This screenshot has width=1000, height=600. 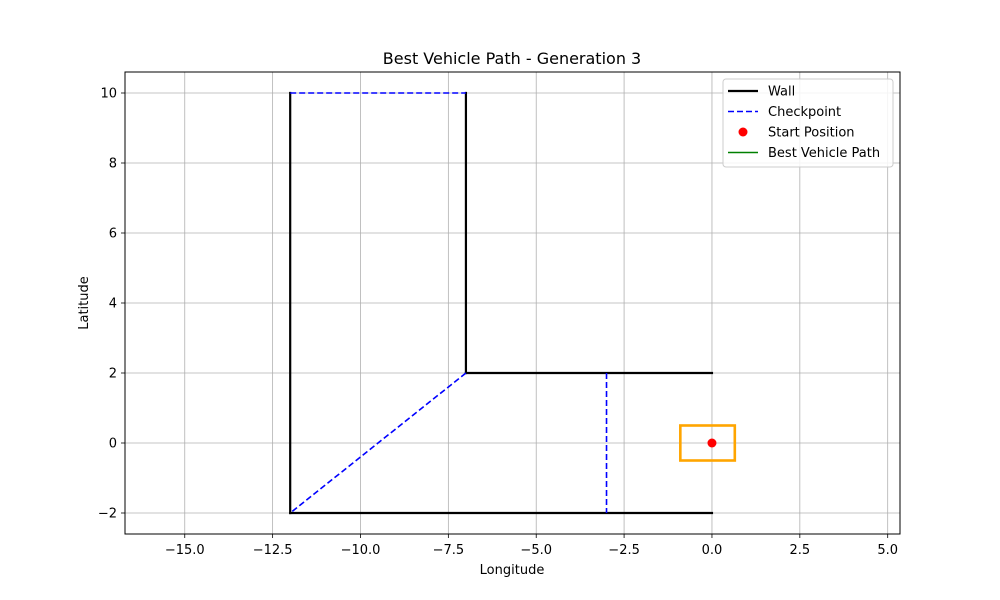 What do you see at coordinates (781, 92) in the screenshot?
I see `legend-label-wall: Wall` at bounding box center [781, 92].